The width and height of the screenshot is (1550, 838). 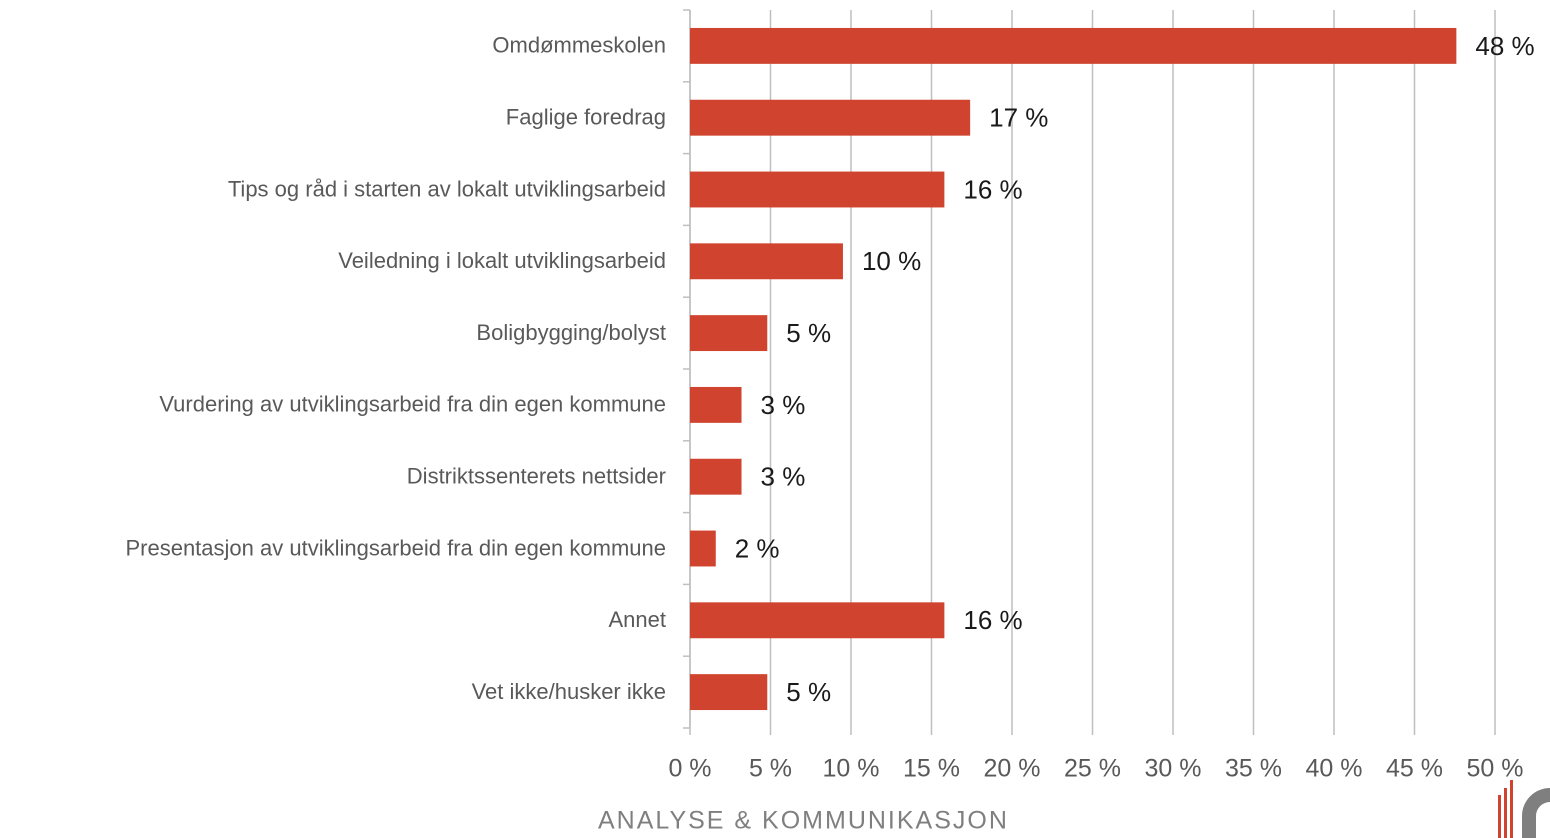 What do you see at coordinates (1092, 769) in the screenshot?
I see `x-tick-label: 25 %` at bounding box center [1092, 769].